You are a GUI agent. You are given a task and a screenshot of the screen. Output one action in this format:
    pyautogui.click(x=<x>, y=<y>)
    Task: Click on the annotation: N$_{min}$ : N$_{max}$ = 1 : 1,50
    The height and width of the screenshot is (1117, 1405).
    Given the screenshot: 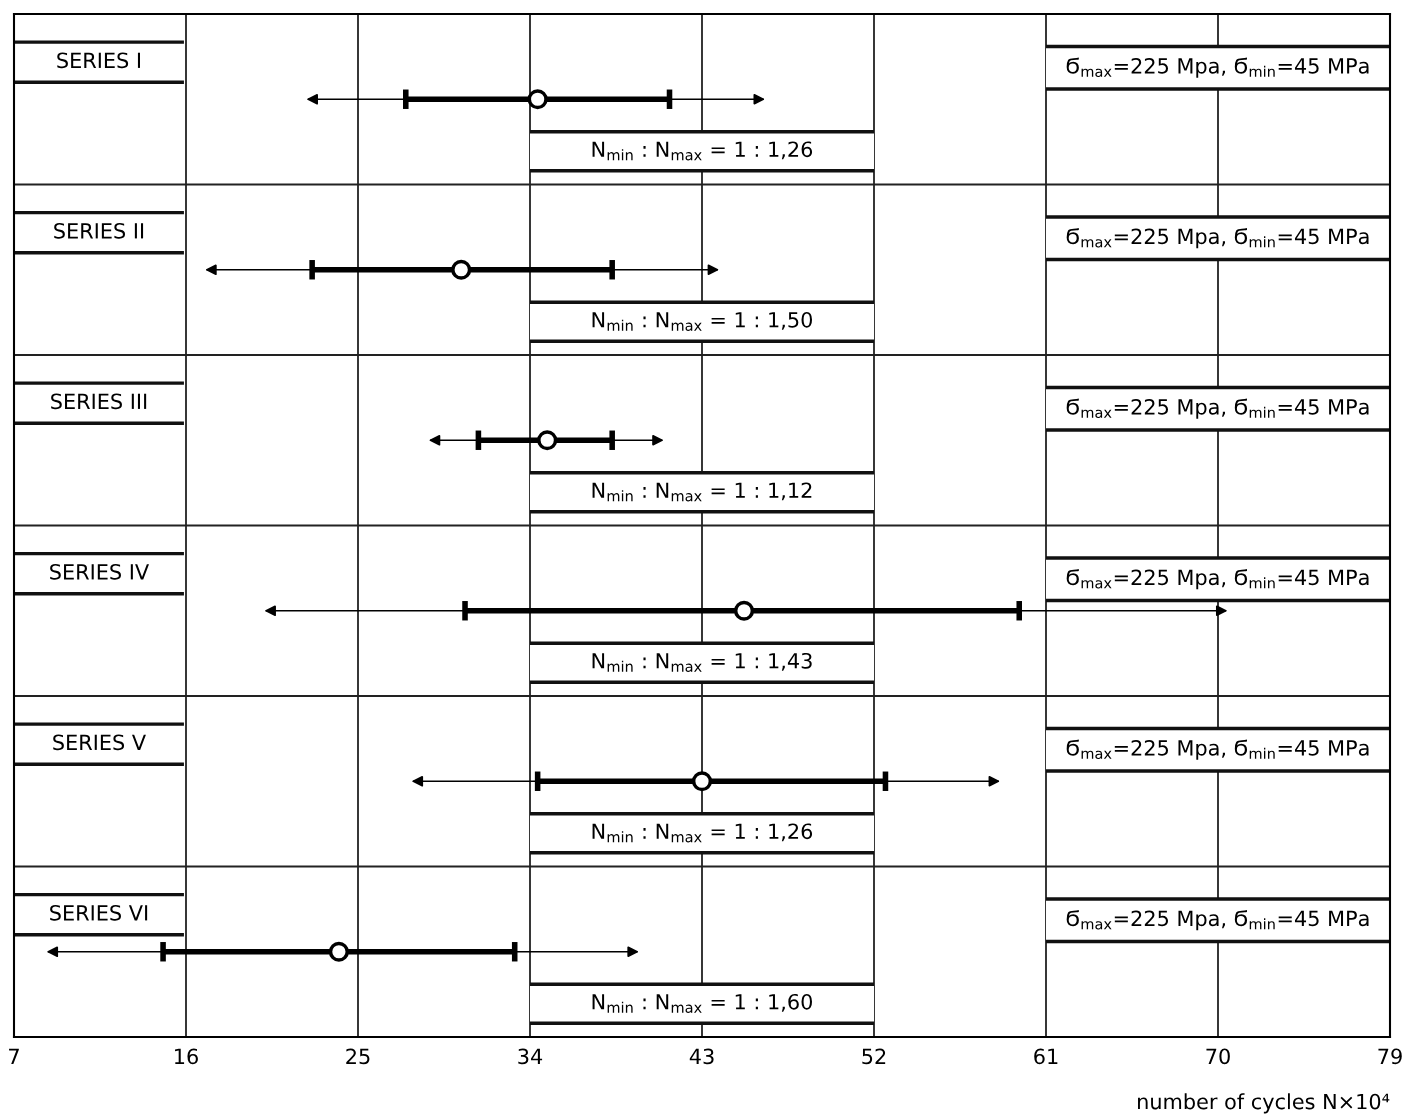 What is the action you would take?
    pyautogui.click(x=702, y=321)
    